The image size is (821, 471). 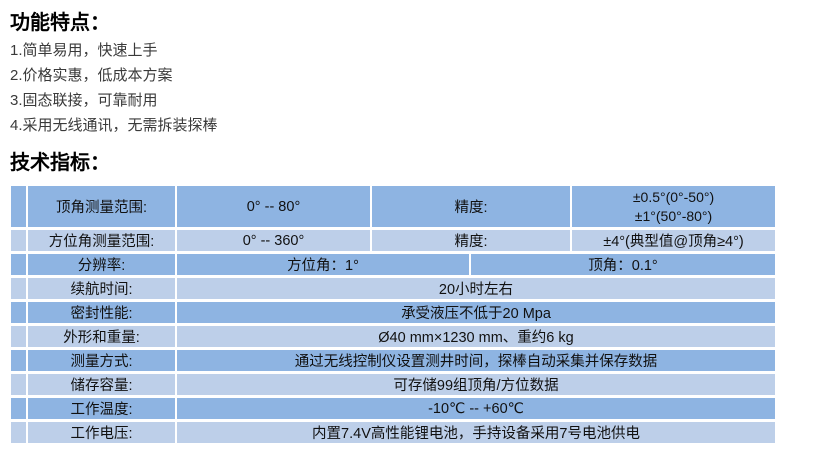 What do you see at coordinates (623, 264) in the screenshot?
I see `resolution-apex-value: 顶角：0.1°` at bounding box center [623, 264].